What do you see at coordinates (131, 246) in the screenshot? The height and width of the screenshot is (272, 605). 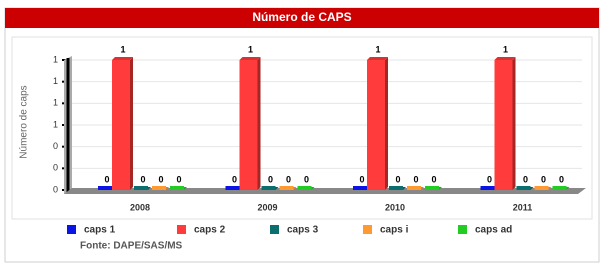 I see `source: Fonte: DAPE/SAS/MS` at bounding box center [131, 246].